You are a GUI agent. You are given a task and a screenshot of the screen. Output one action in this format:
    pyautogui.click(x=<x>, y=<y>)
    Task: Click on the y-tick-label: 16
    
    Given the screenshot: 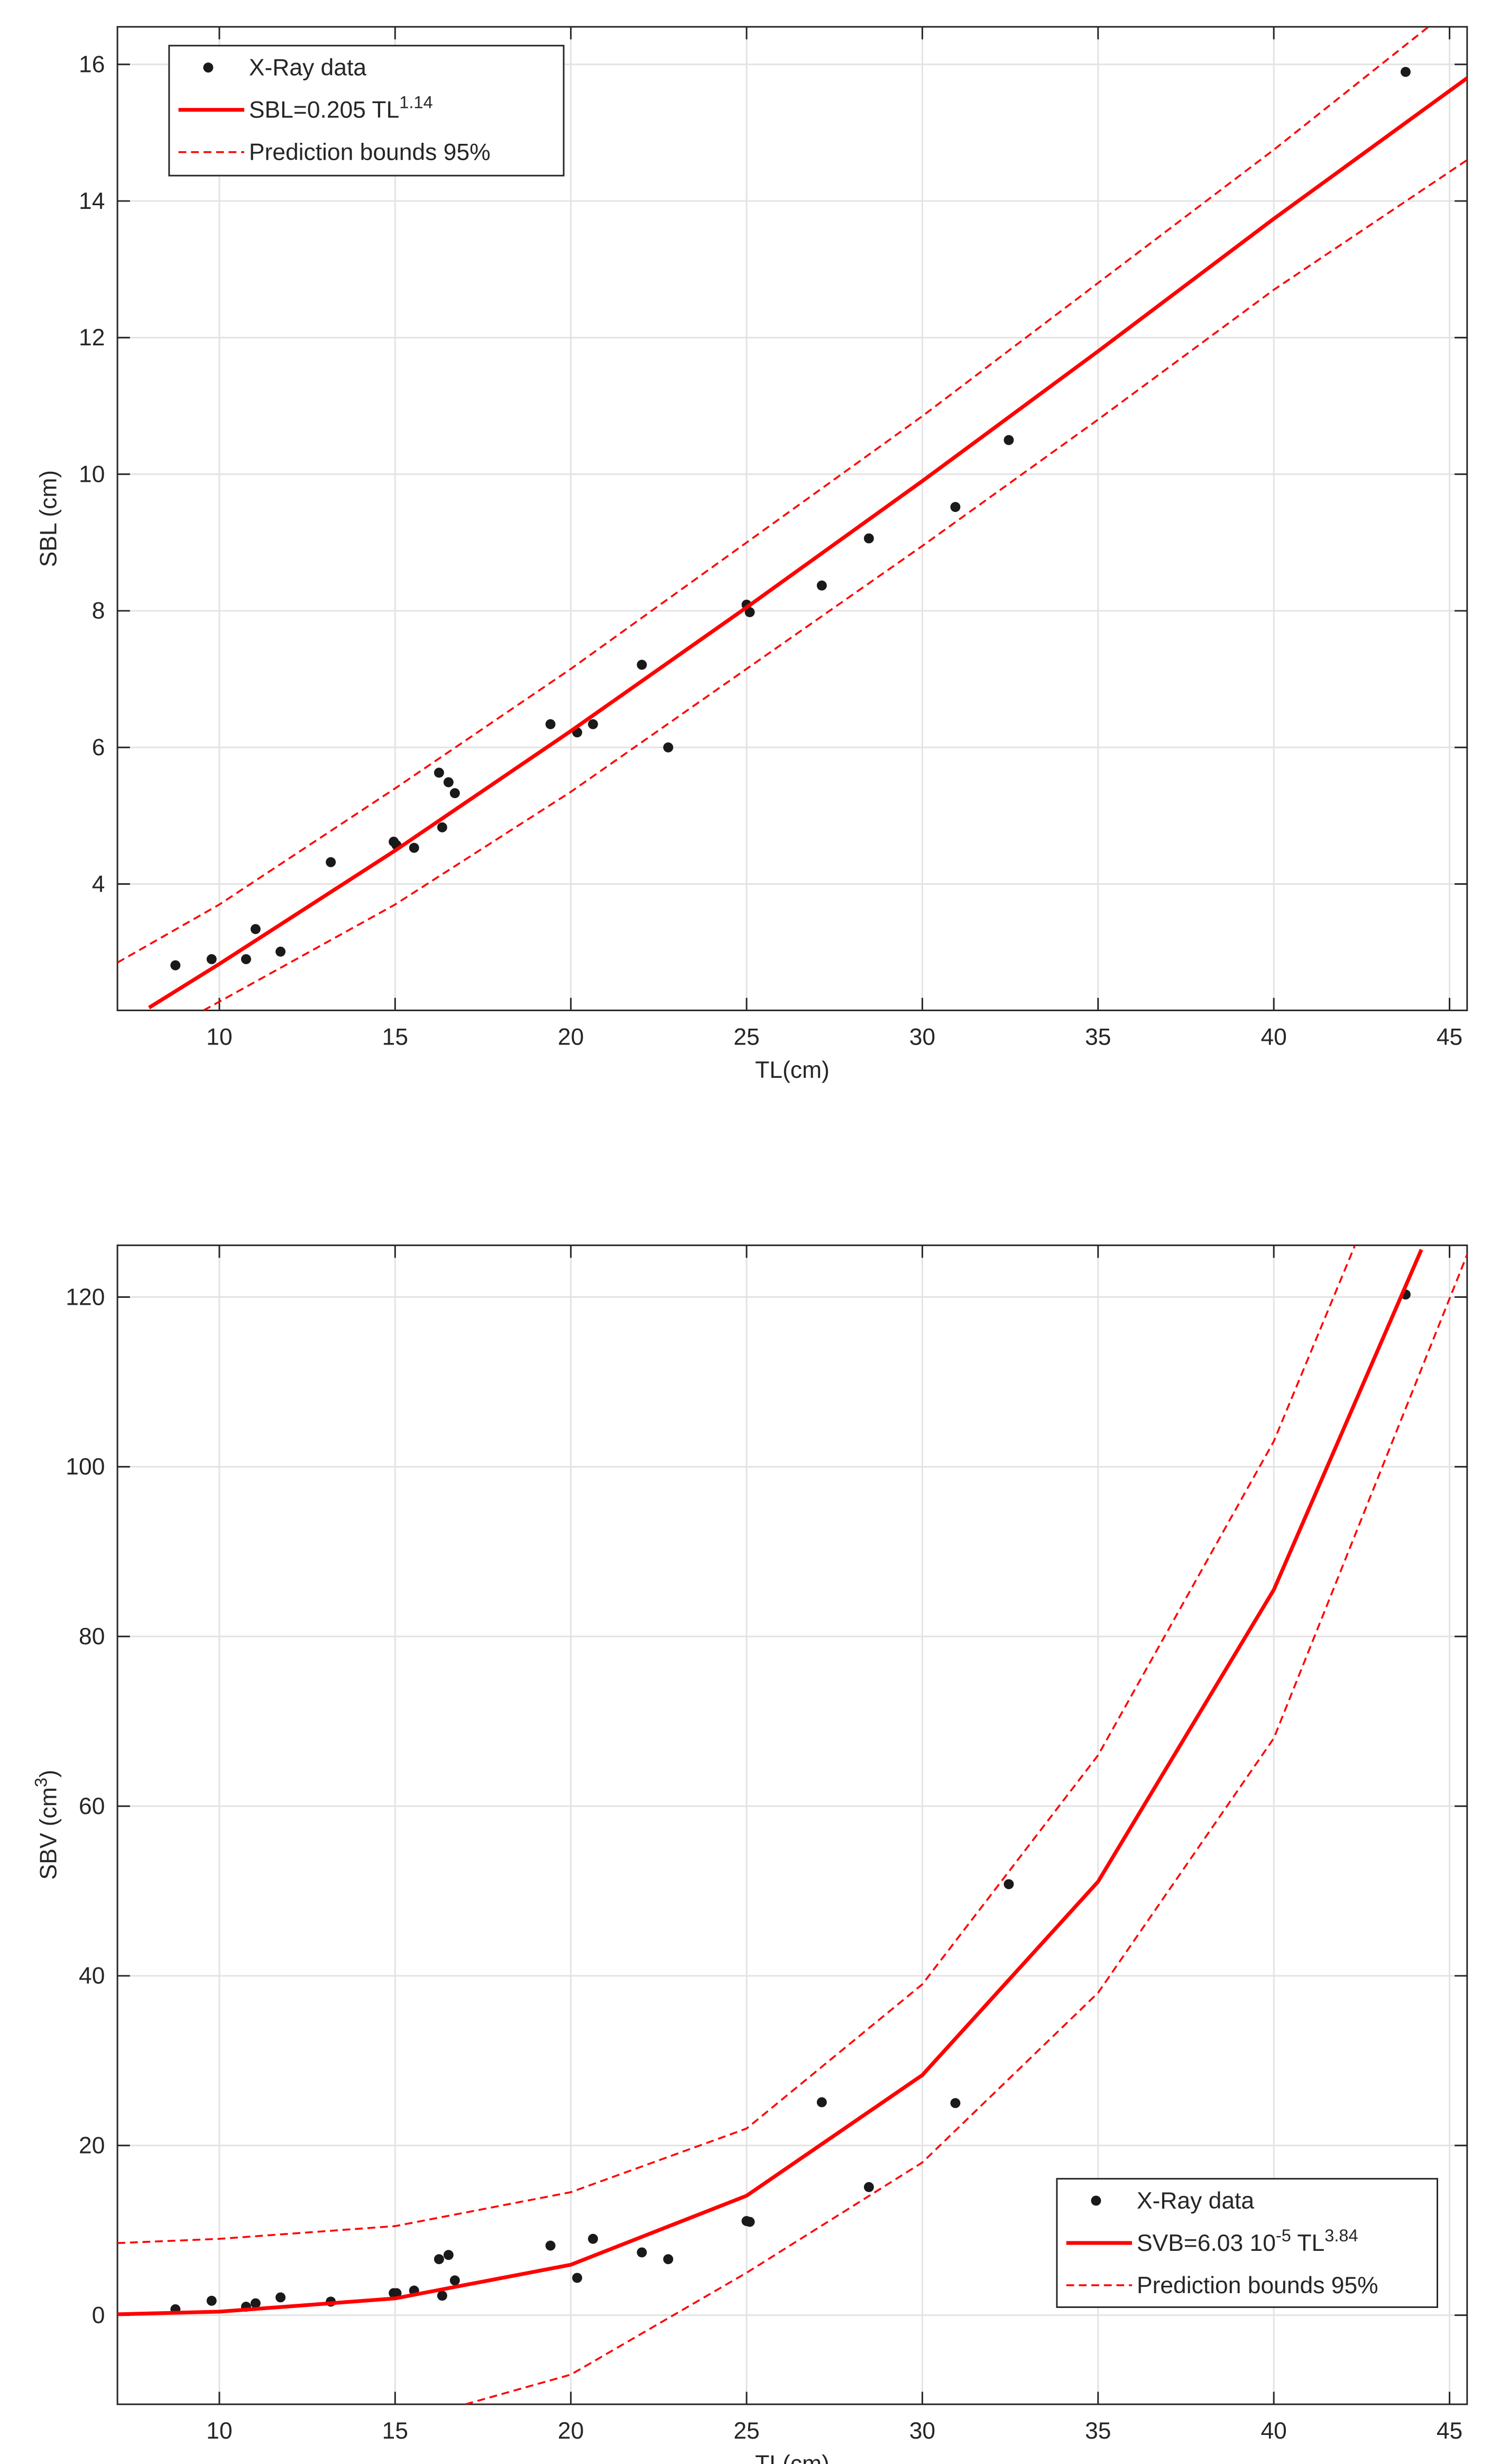 What is the action you would take?
    pyautogui.click(x=92, y=65)
    